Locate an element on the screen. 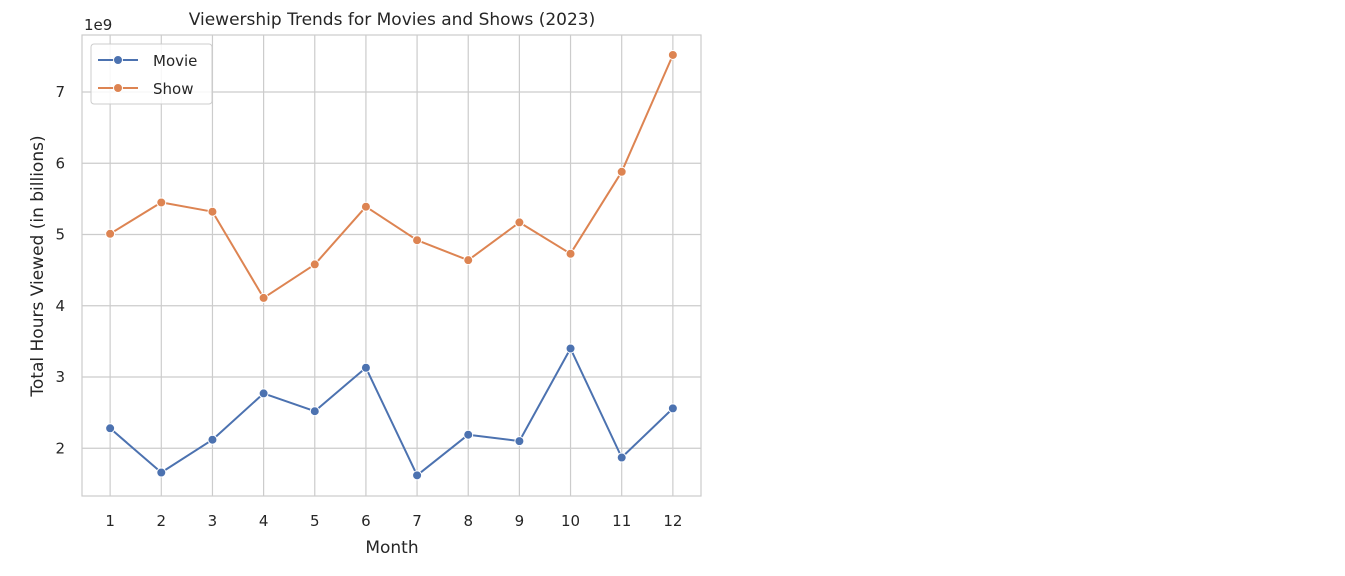 Image resolution: width=1345 pixels, height=576 pixels. x-tick-labels: 1 2 3 4 5 6 7 8 9 10 11 12 is located at coordinates (393, 521).